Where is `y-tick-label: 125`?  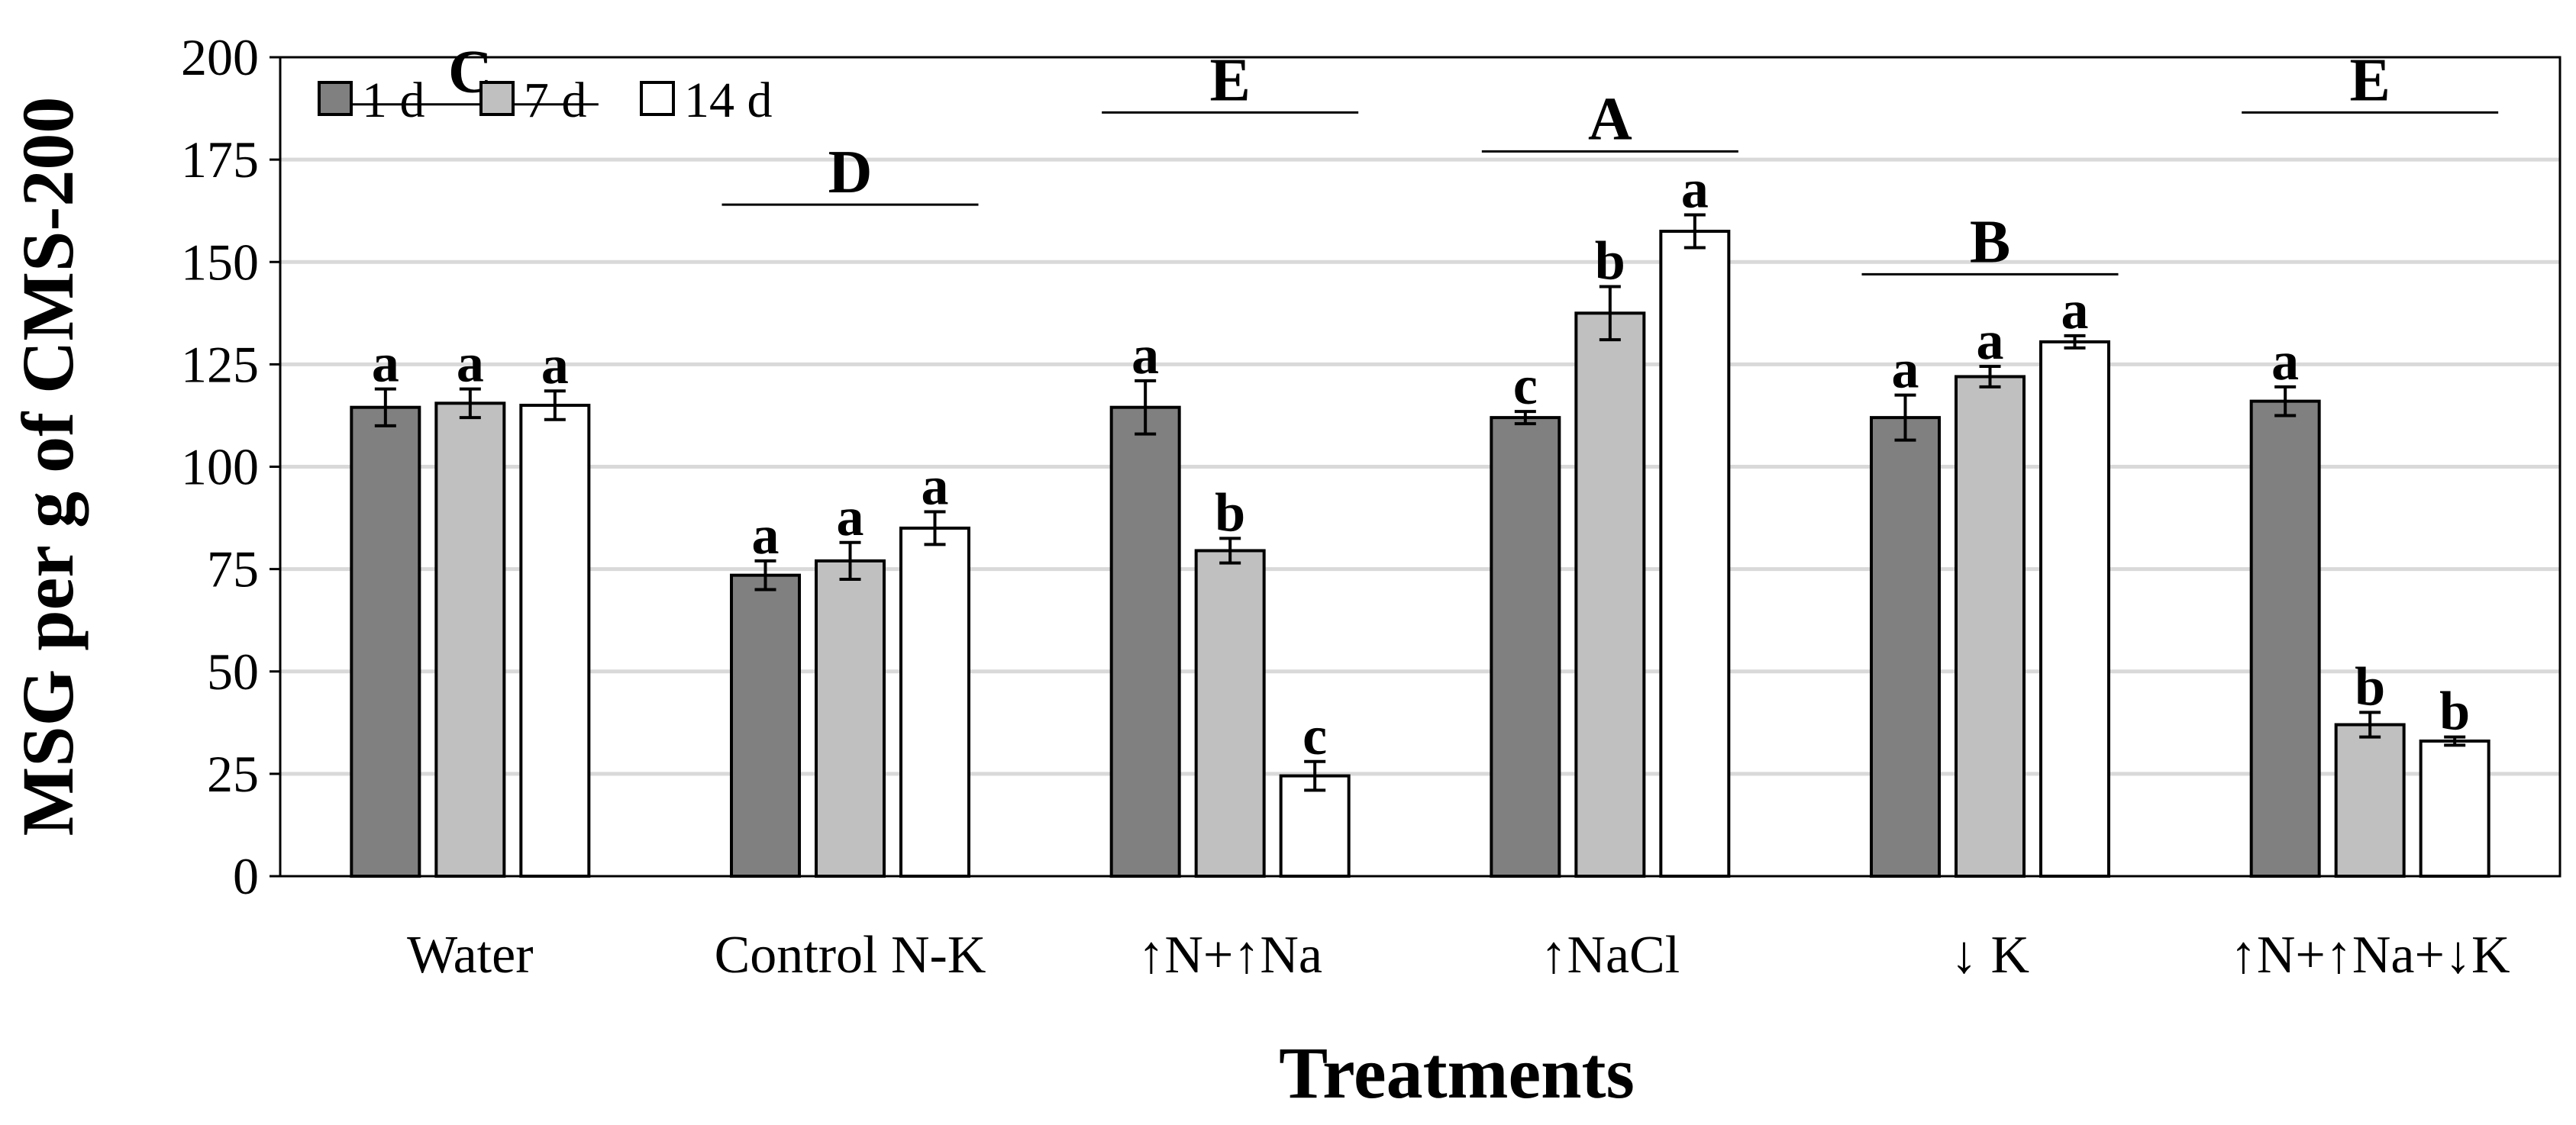 y-tick-label: 125 is located at coordinates (220, 364).